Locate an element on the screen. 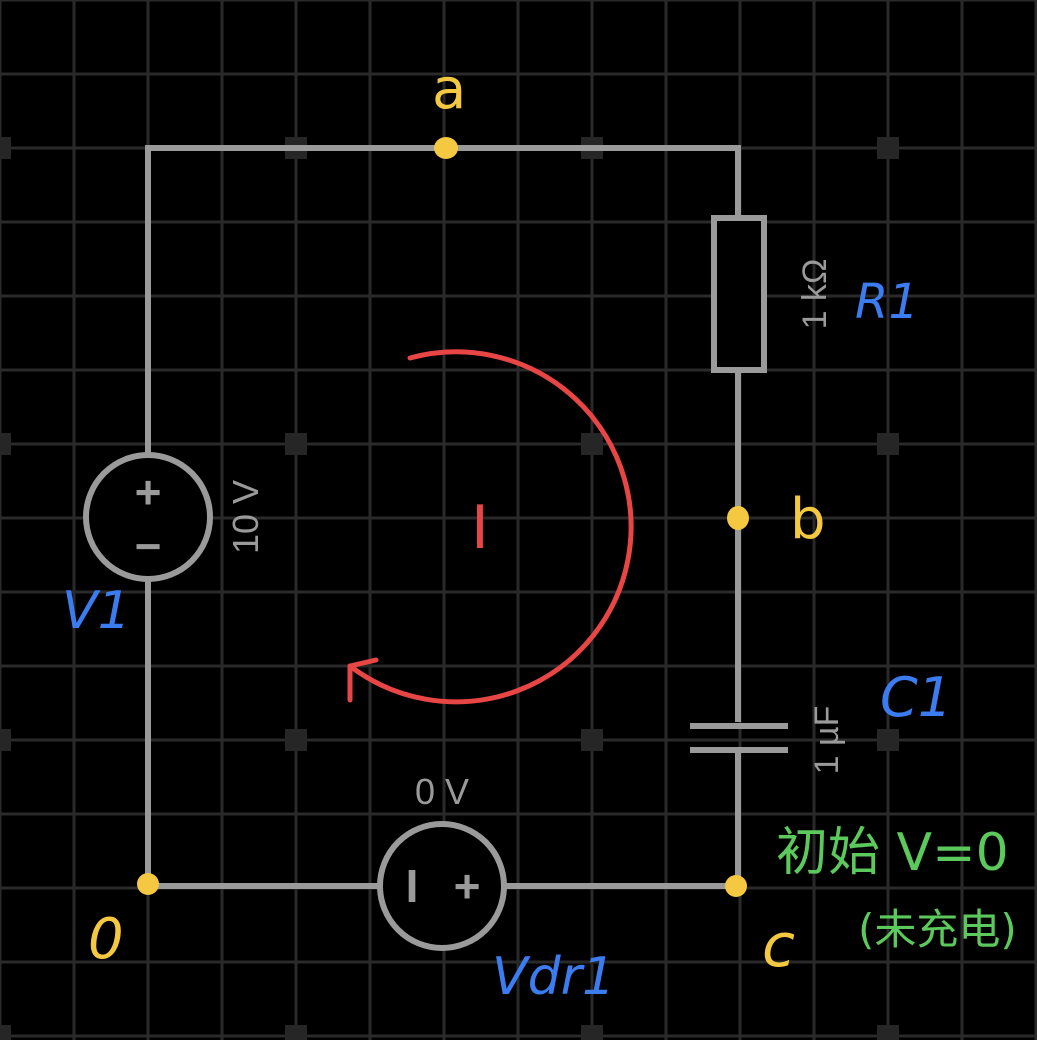  node-a-label: a is located at coordinates (449, 89).